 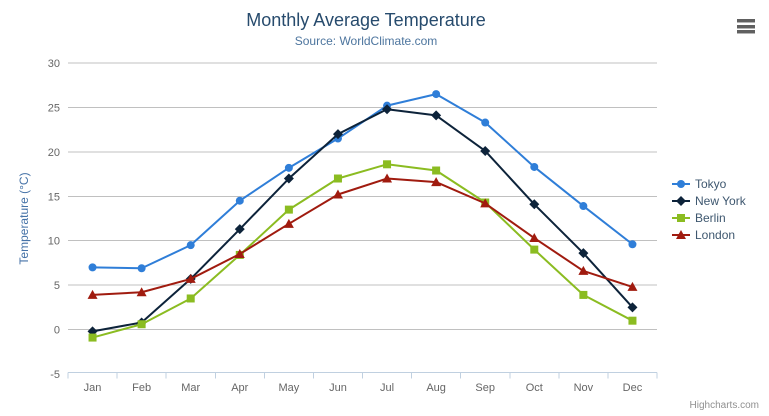 I want to click on legend-label: Berlin, so click(x=710, y=217).